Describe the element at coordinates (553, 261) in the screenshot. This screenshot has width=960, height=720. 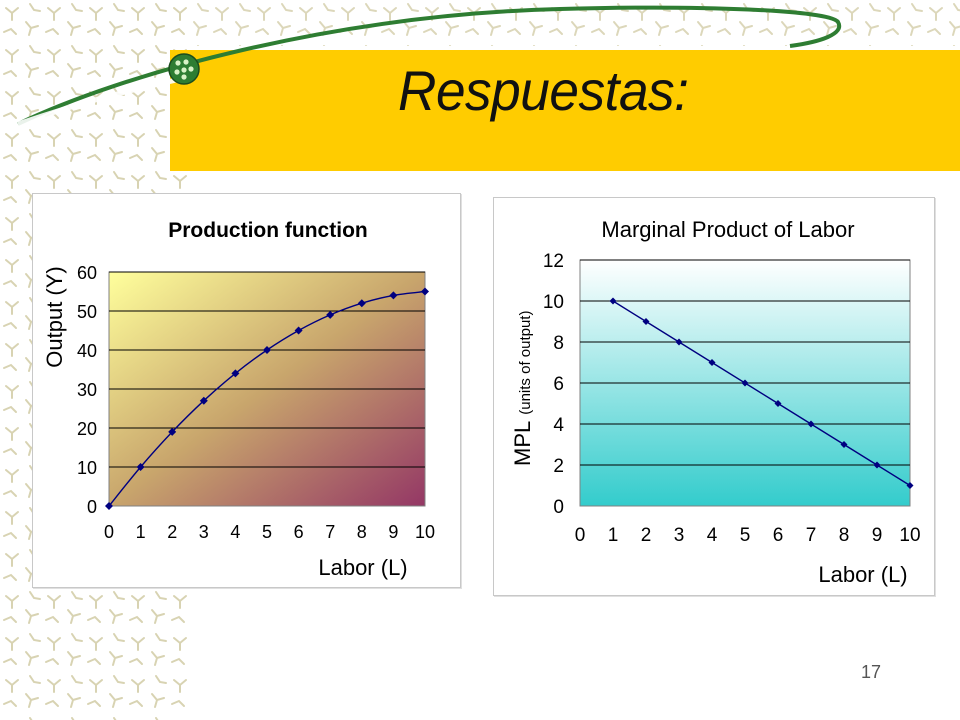
I see `y-tick-label: 12` at that location.